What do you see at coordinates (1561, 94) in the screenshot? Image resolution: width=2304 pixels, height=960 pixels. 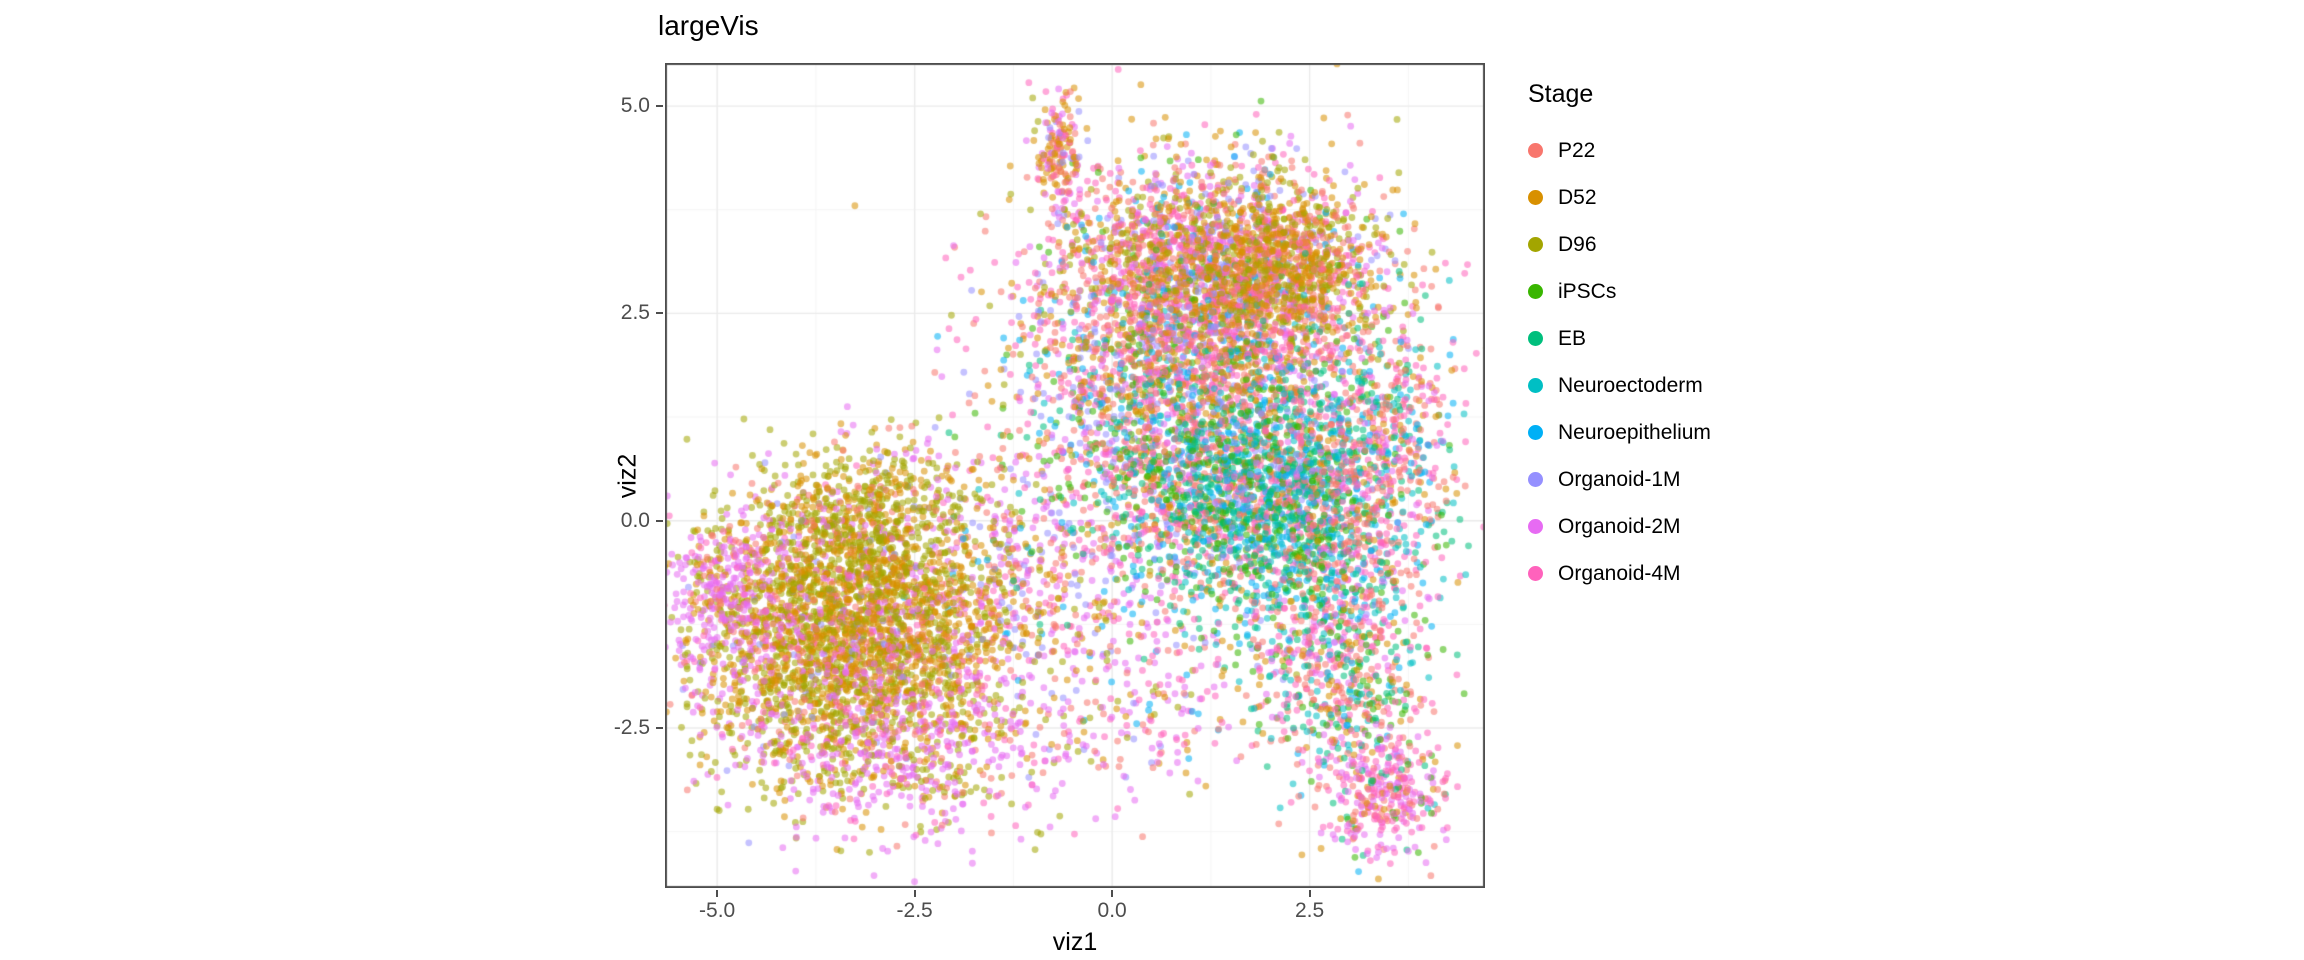 I see `legend-title: Stage` at bounding box center [1561, 94].